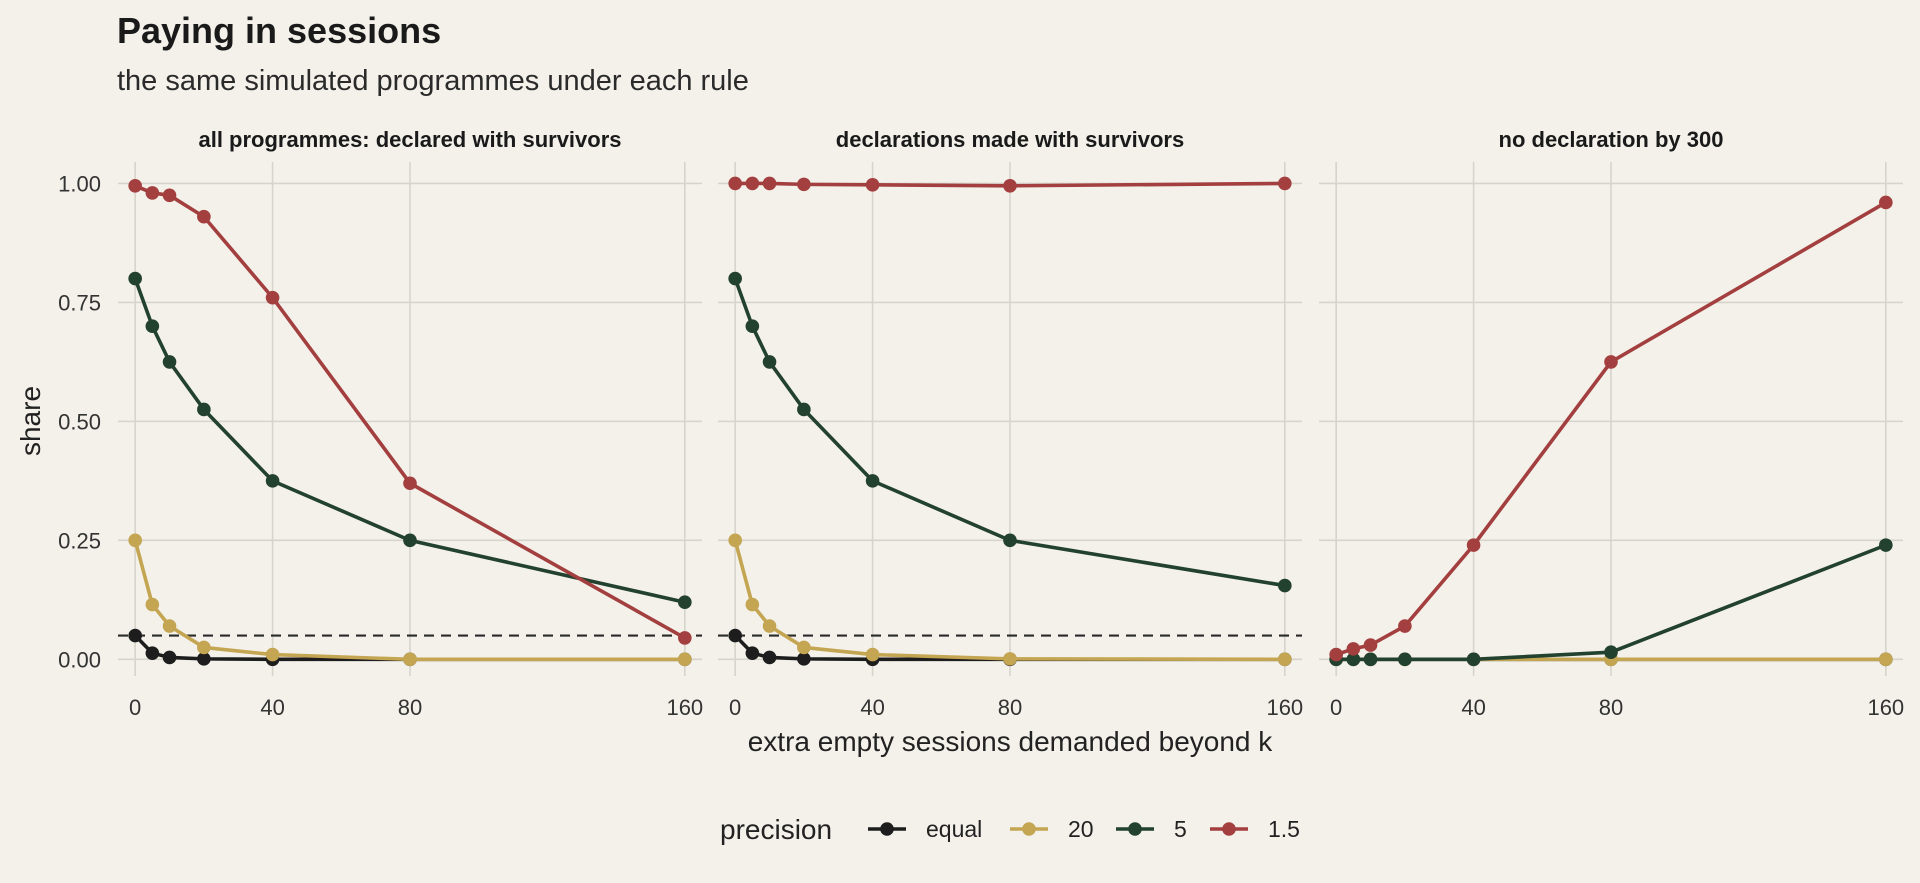 This screenshot has height=883, width=1920. I want to click on x-axis-title: extra empty sessions demanded beyond k, so click(1011, 741).